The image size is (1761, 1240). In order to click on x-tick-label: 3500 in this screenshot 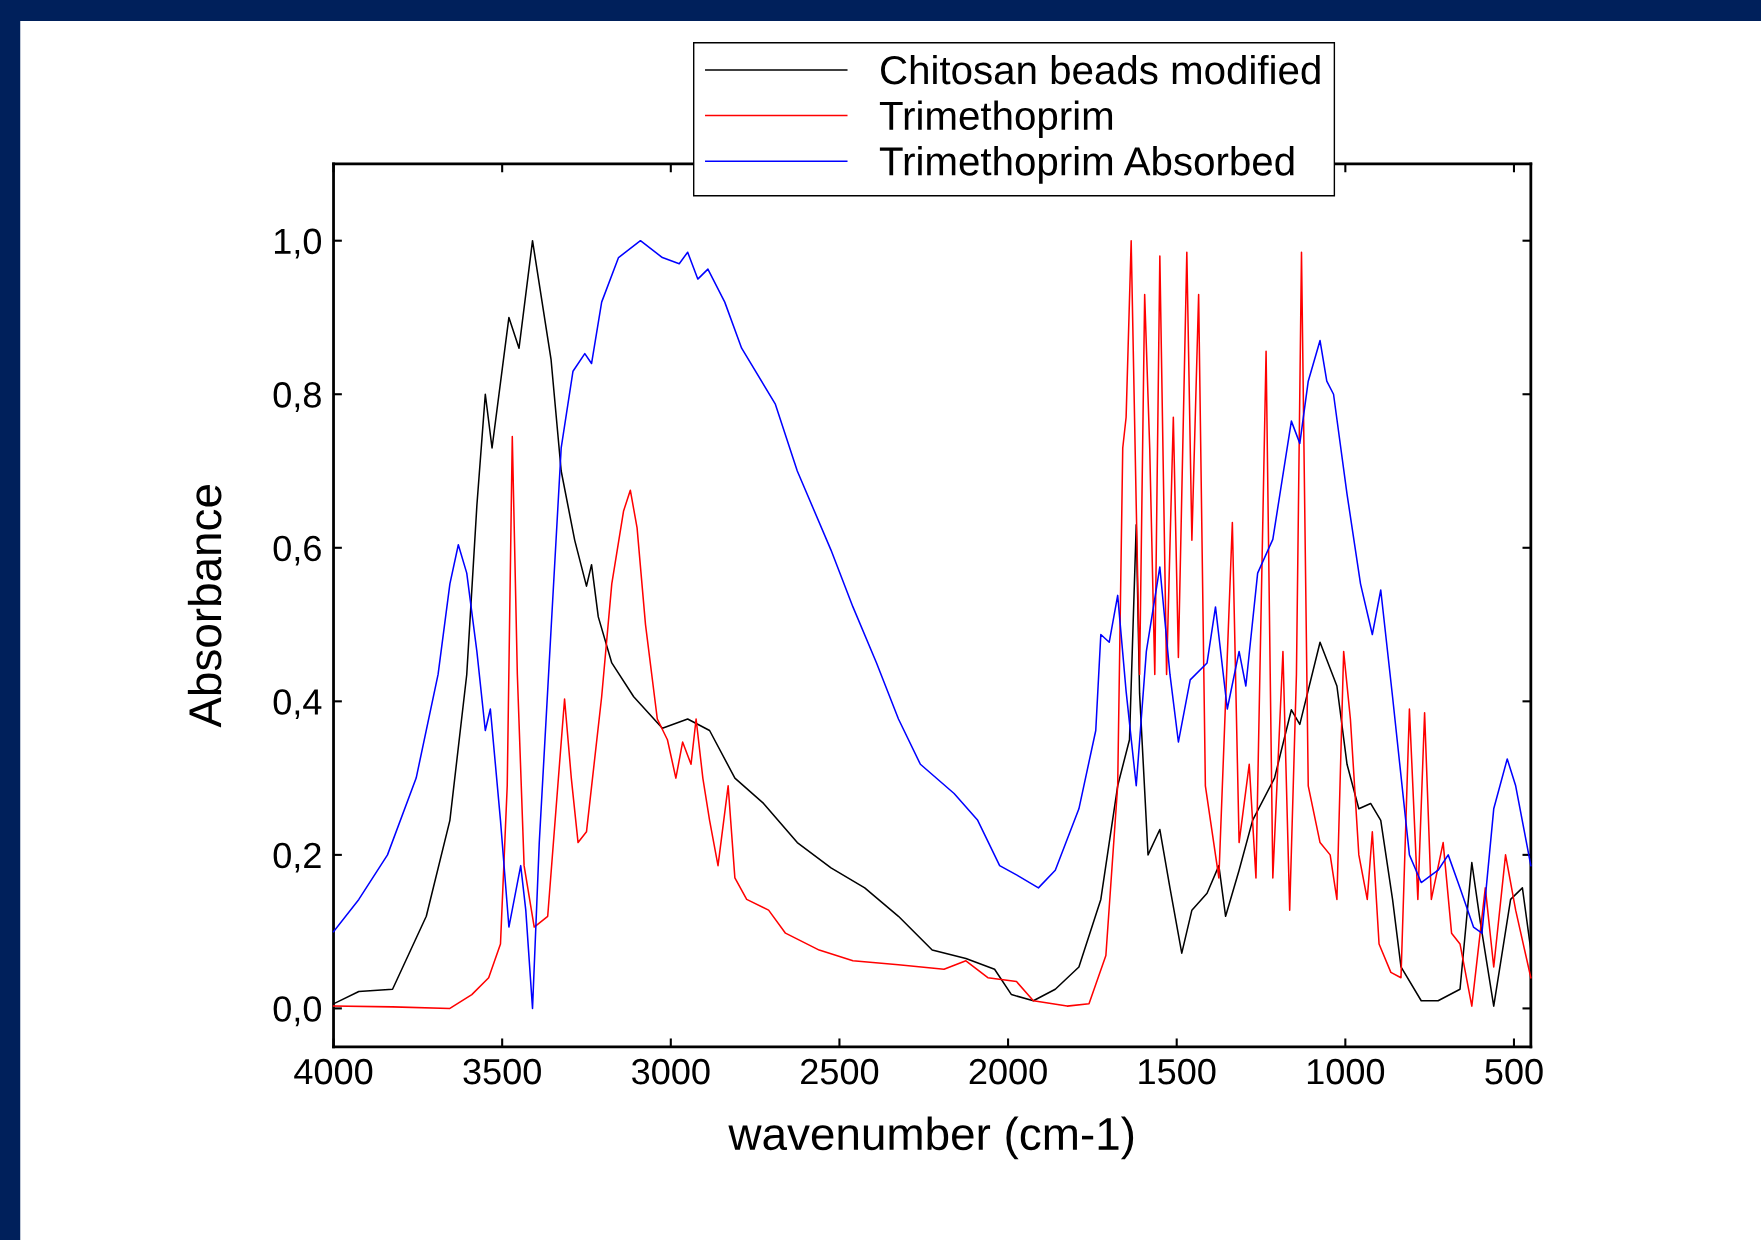, I will do `click(502, 1071)`.